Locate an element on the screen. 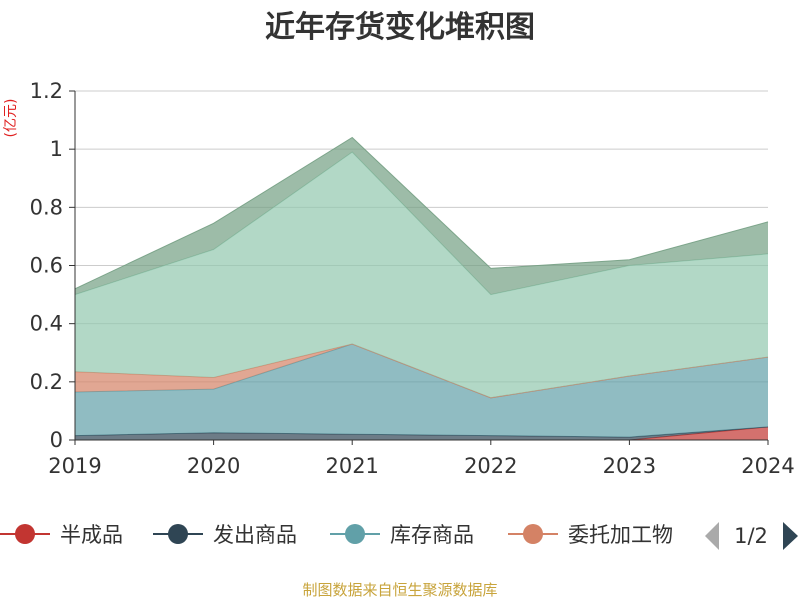 The image size is (800, 600). legend-item: 发出商品 is located at coordinates (225, 535).